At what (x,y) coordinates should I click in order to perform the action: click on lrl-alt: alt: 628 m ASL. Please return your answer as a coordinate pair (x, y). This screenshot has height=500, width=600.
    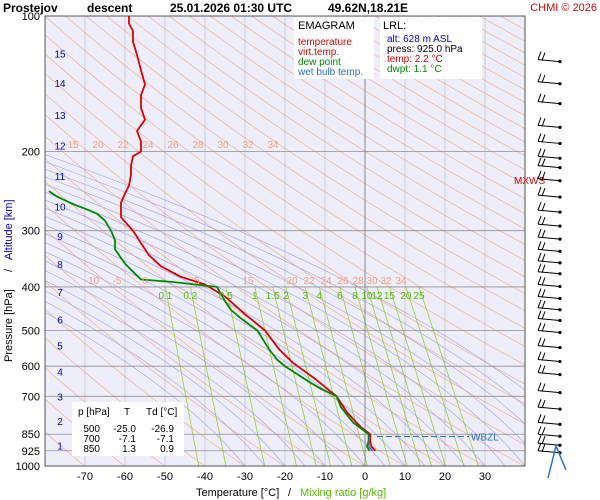
    Looking at the image, I should click on (419, 39).